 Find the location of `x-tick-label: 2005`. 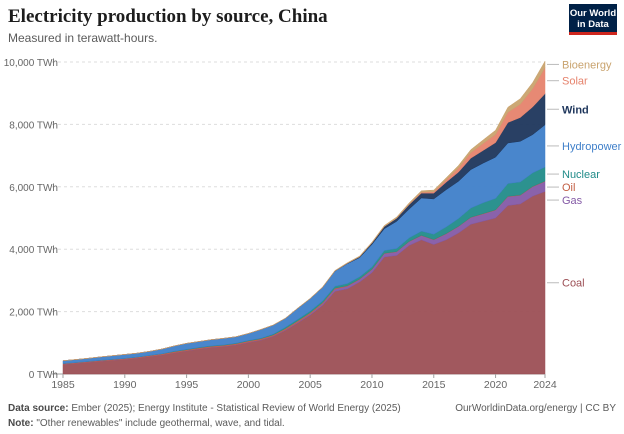

x-tick-label: 2005 is located at coordinates (310, 385).